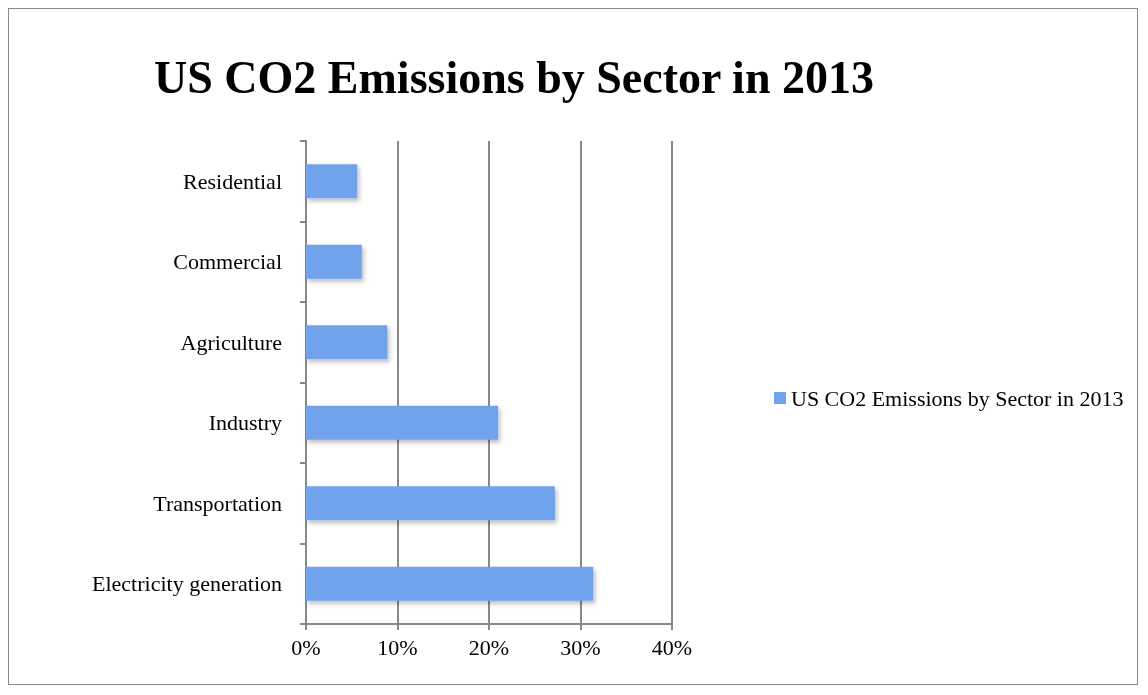 This screenshot has width=1148, height=695. What do you see at coordinates (306, 647) in the screenshot?
I see `x-tick-label: 0%` at bounding box center [306, 647].